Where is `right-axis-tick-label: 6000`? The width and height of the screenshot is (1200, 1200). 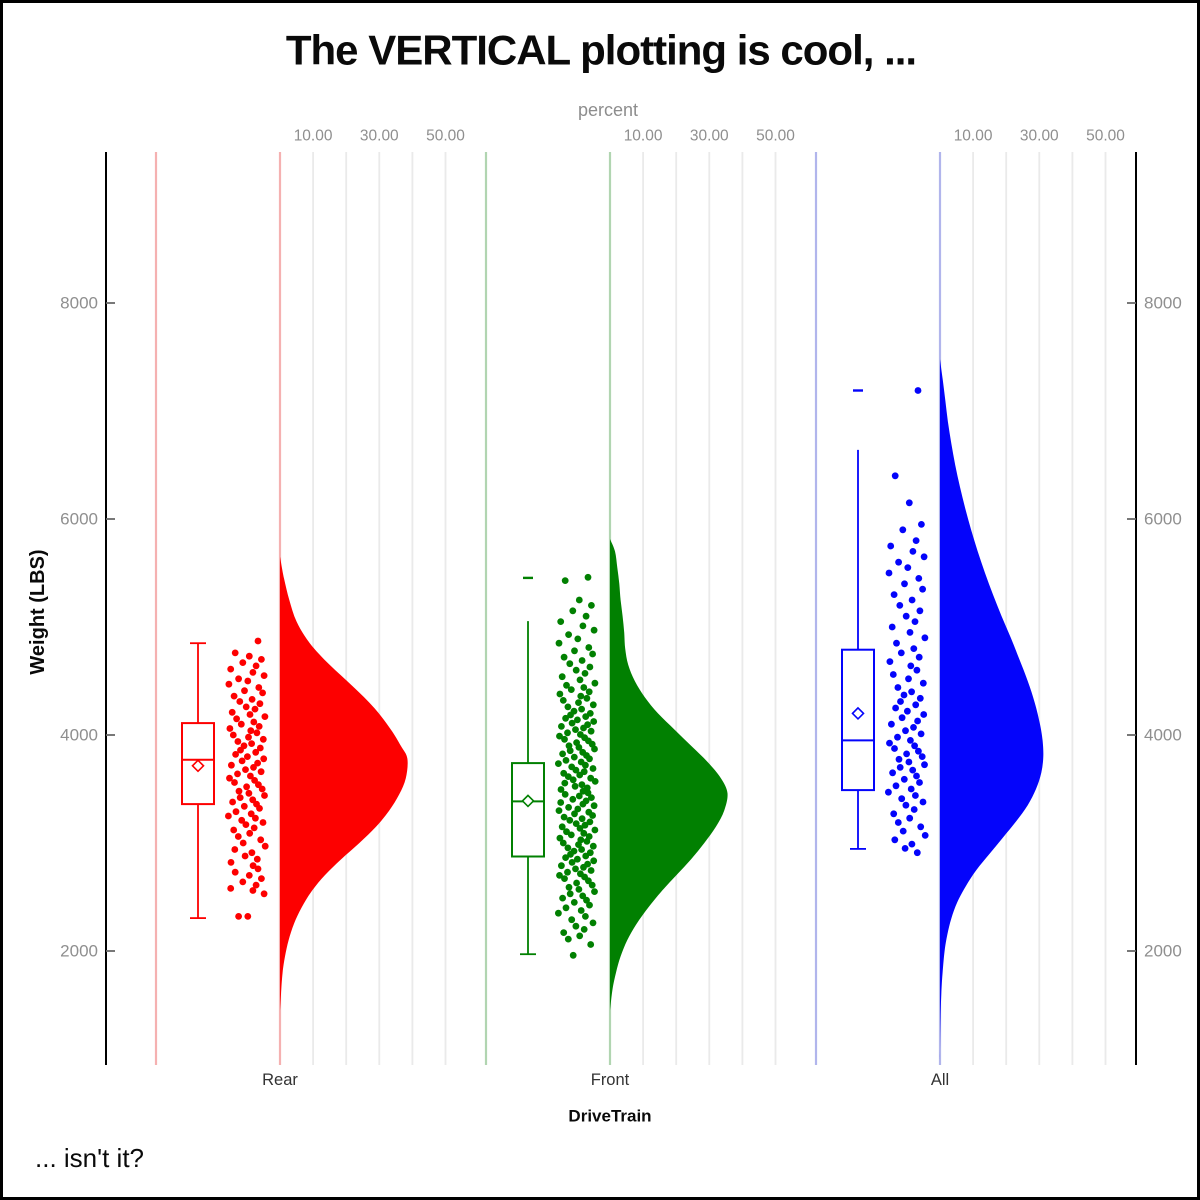
right-axis-tick-label: 6000 is located at coordinates (1163, 519).